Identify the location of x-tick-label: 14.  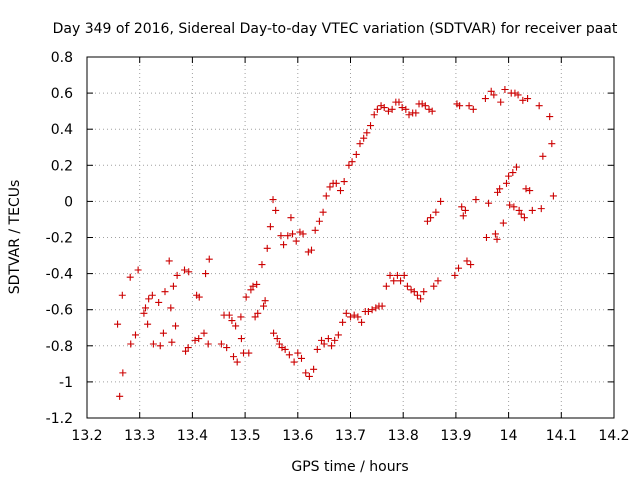
(509, 436).